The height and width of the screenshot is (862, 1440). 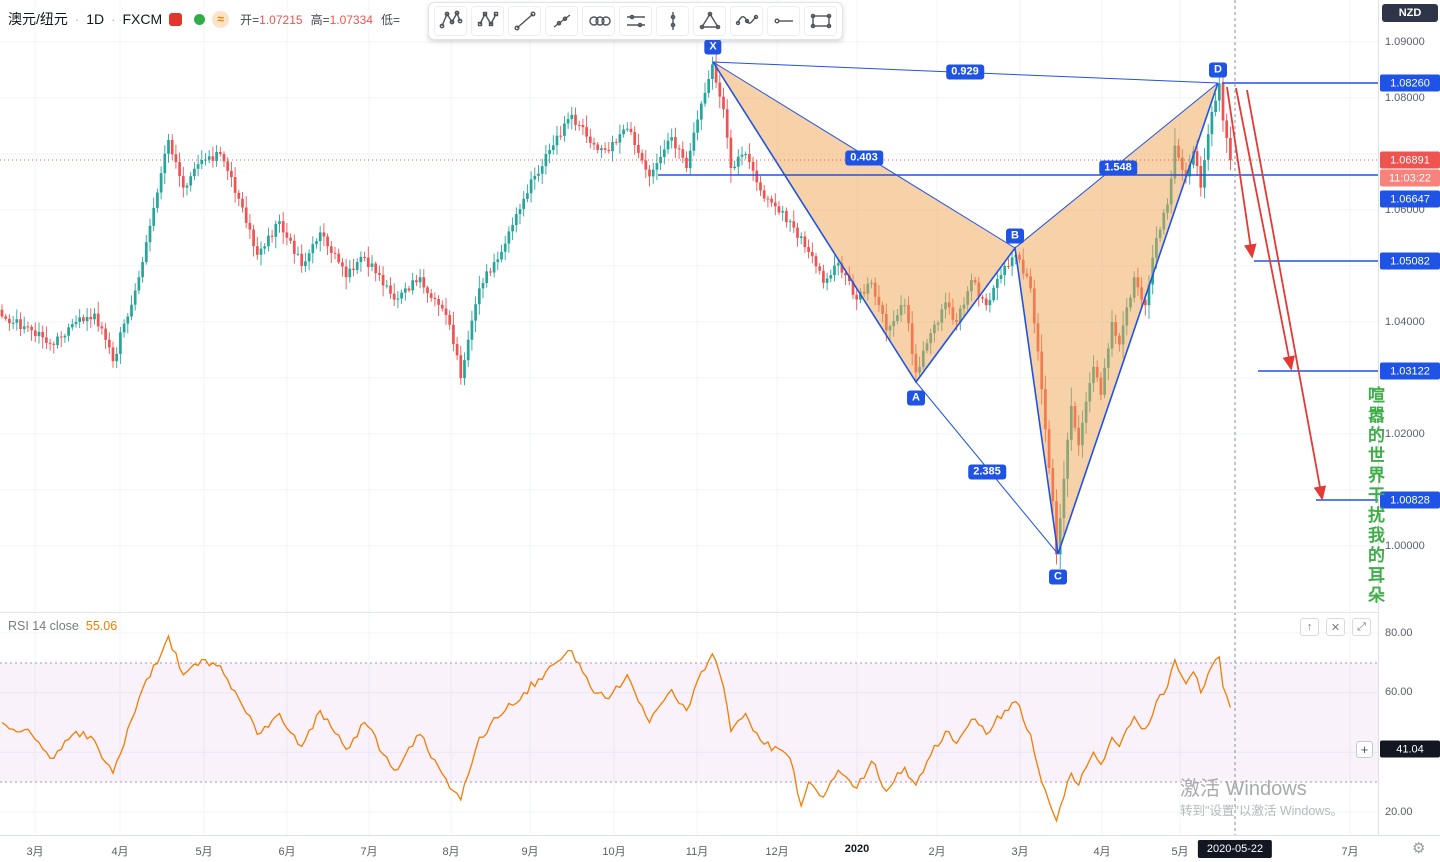 I want to click on tool-trend-angle-button, so click(x=561, y=21).